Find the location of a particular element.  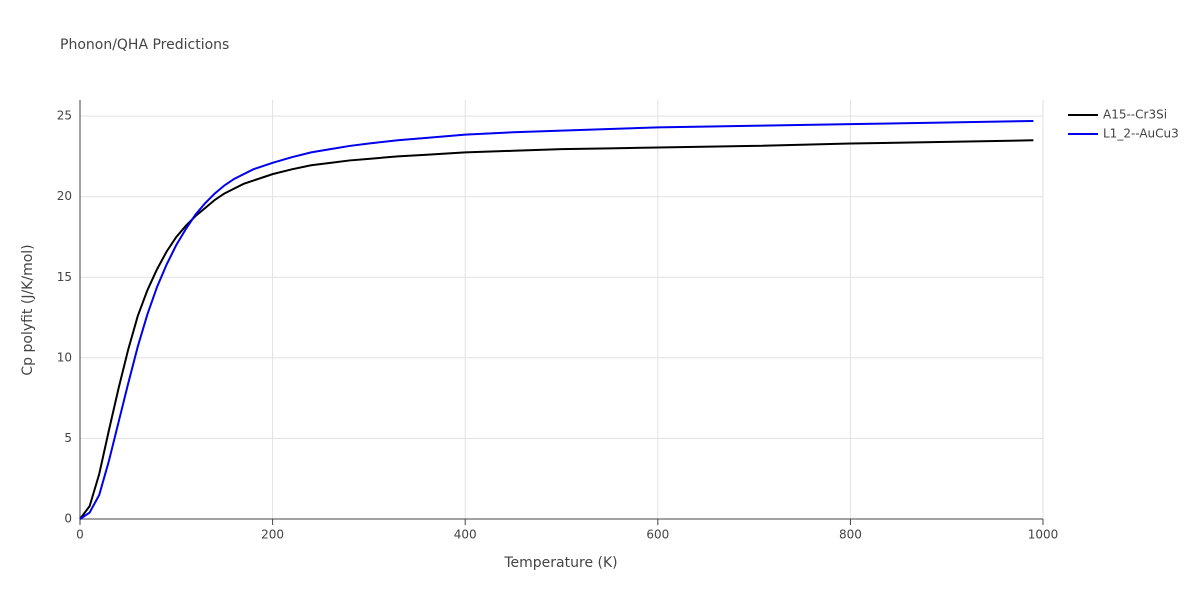

x-tick-label: 600 is located at coordinates (657, 535).